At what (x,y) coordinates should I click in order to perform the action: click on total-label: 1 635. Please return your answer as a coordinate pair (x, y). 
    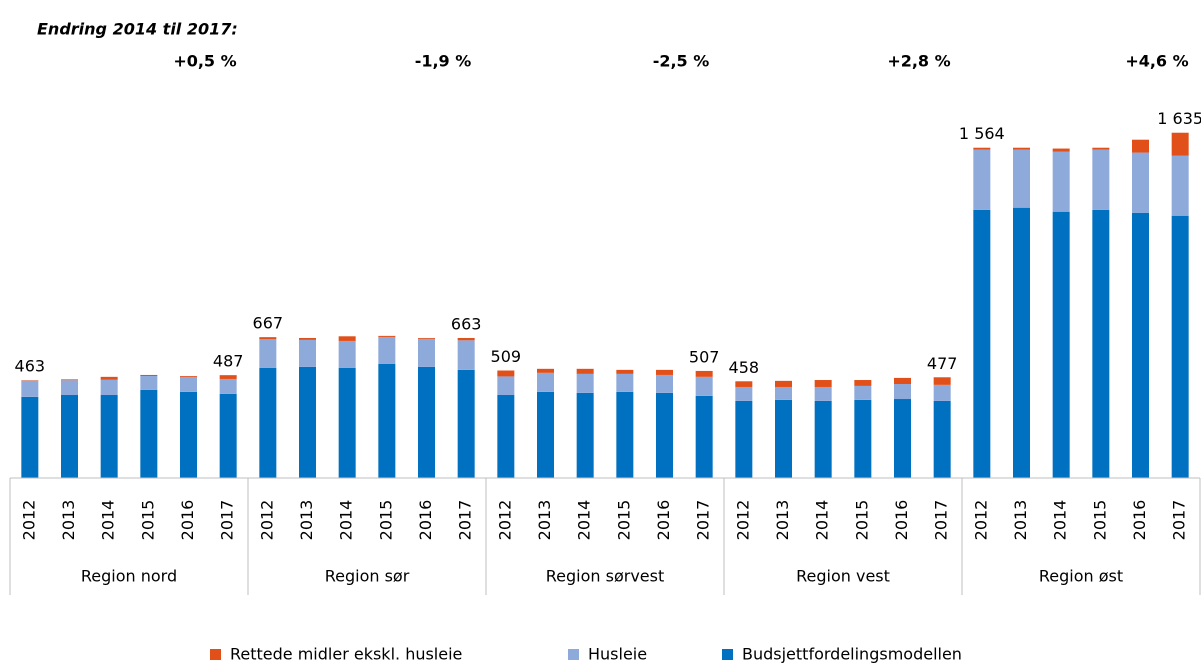
    Looking at the image, I should click on (1179, 118).